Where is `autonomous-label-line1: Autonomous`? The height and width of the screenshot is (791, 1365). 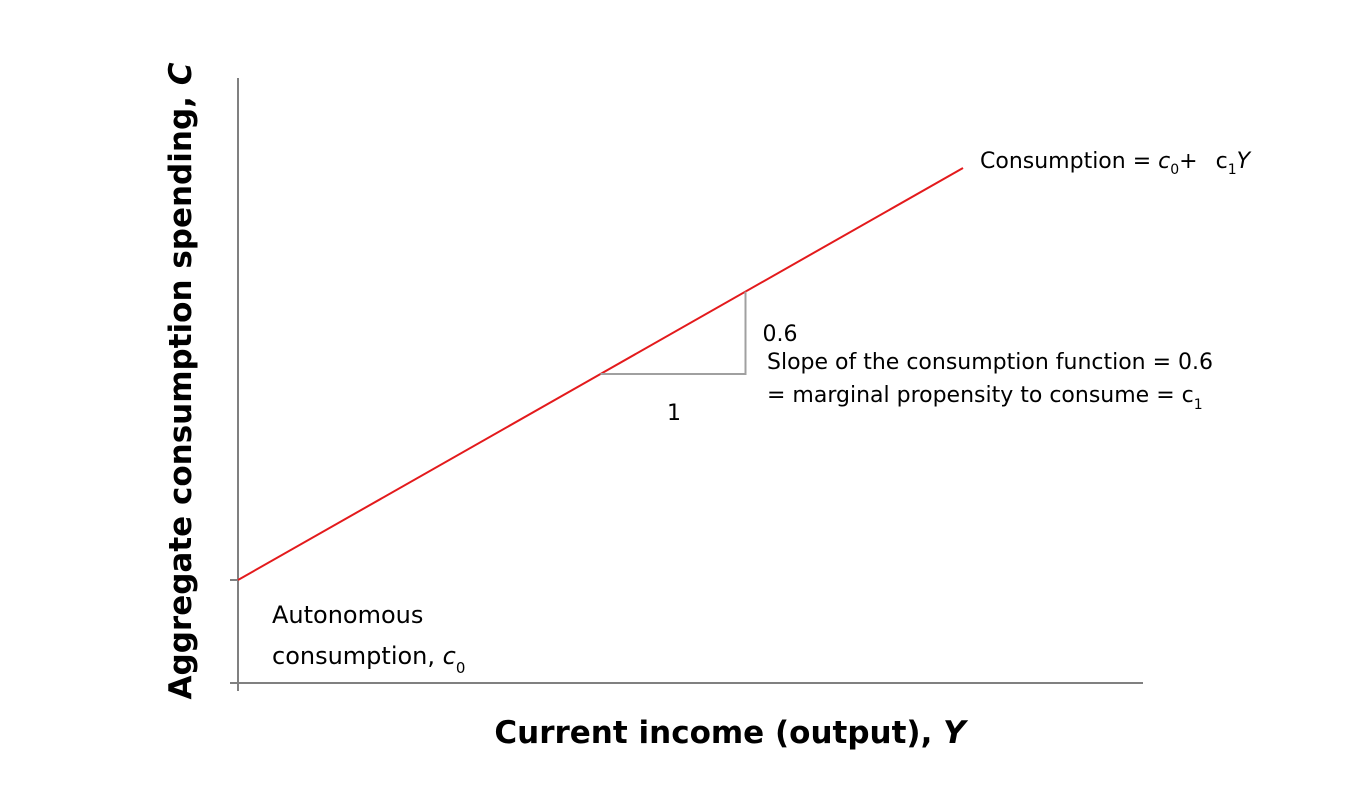
autonomous-label-line1: Autonomous is located at coordinates (347, 615).